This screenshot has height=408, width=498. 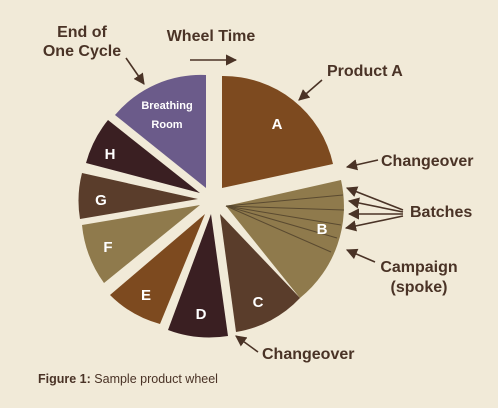 What do you see at coordinates (64, 379) in the screenshot?
I see `caption-prefix: Figure 1:` at bounding box center [64, 379].